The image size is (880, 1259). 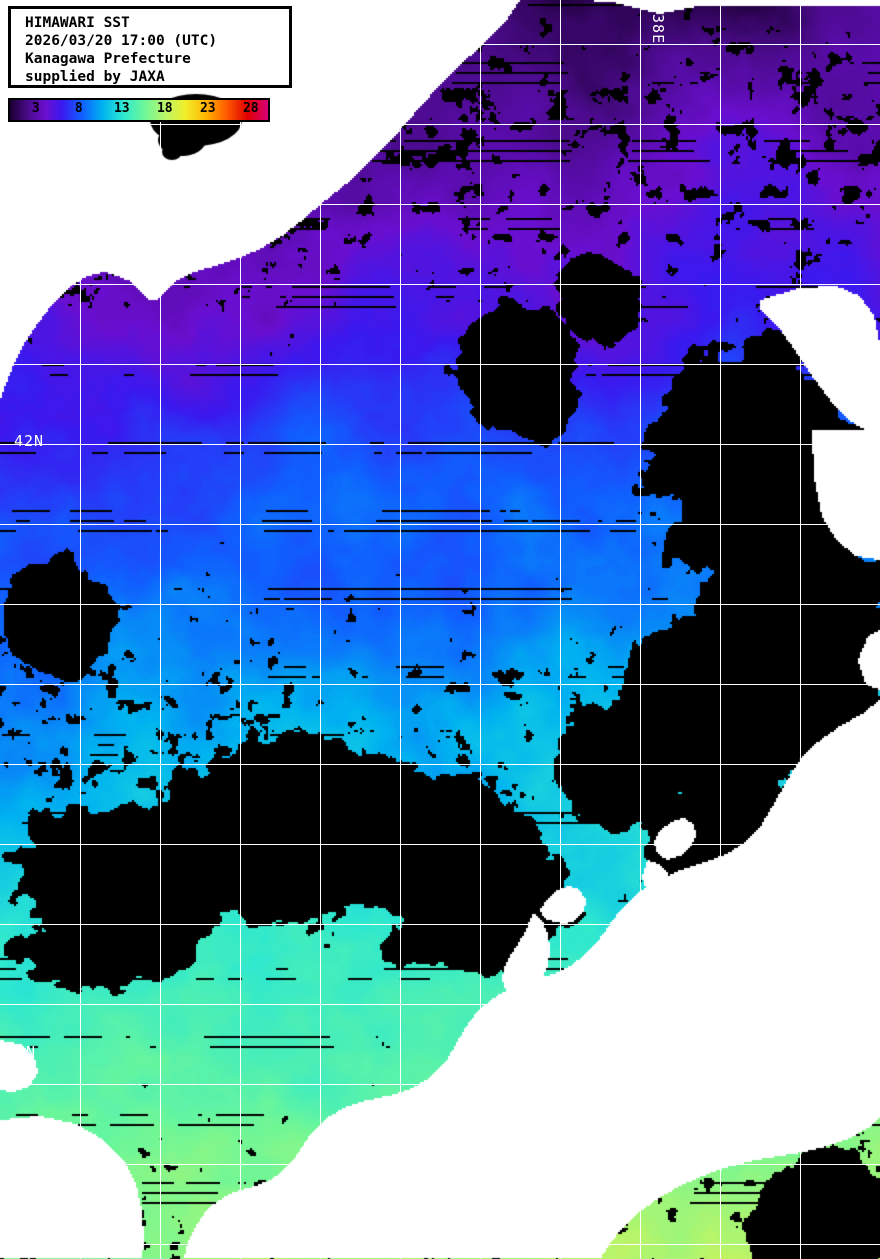 I want to click on colorbar-tick: 18, so click(x=164, y=108).